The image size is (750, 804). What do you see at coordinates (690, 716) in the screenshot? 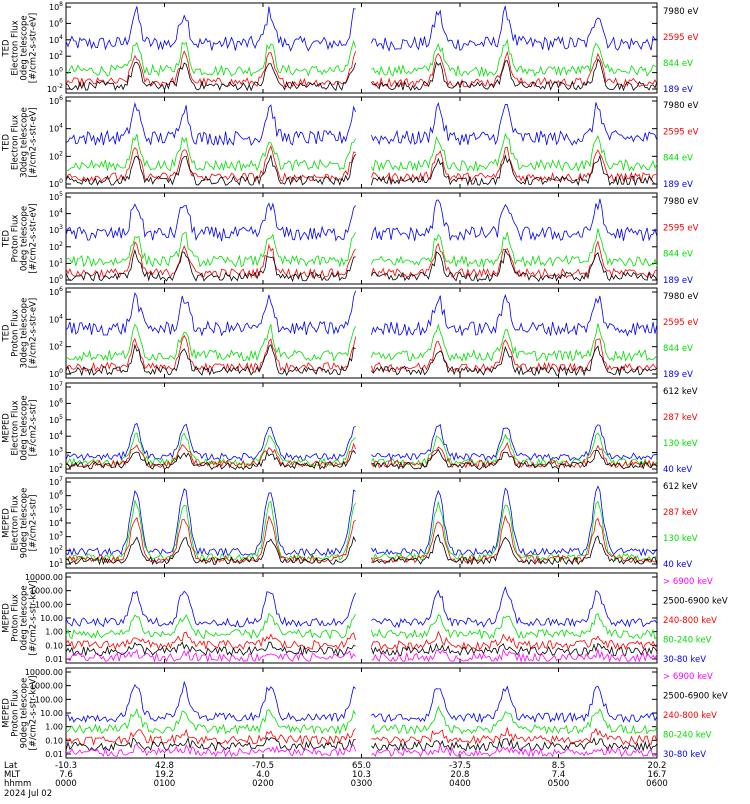
I see `legend-entry: 240-800 keV` at bounding box center [690, 716].